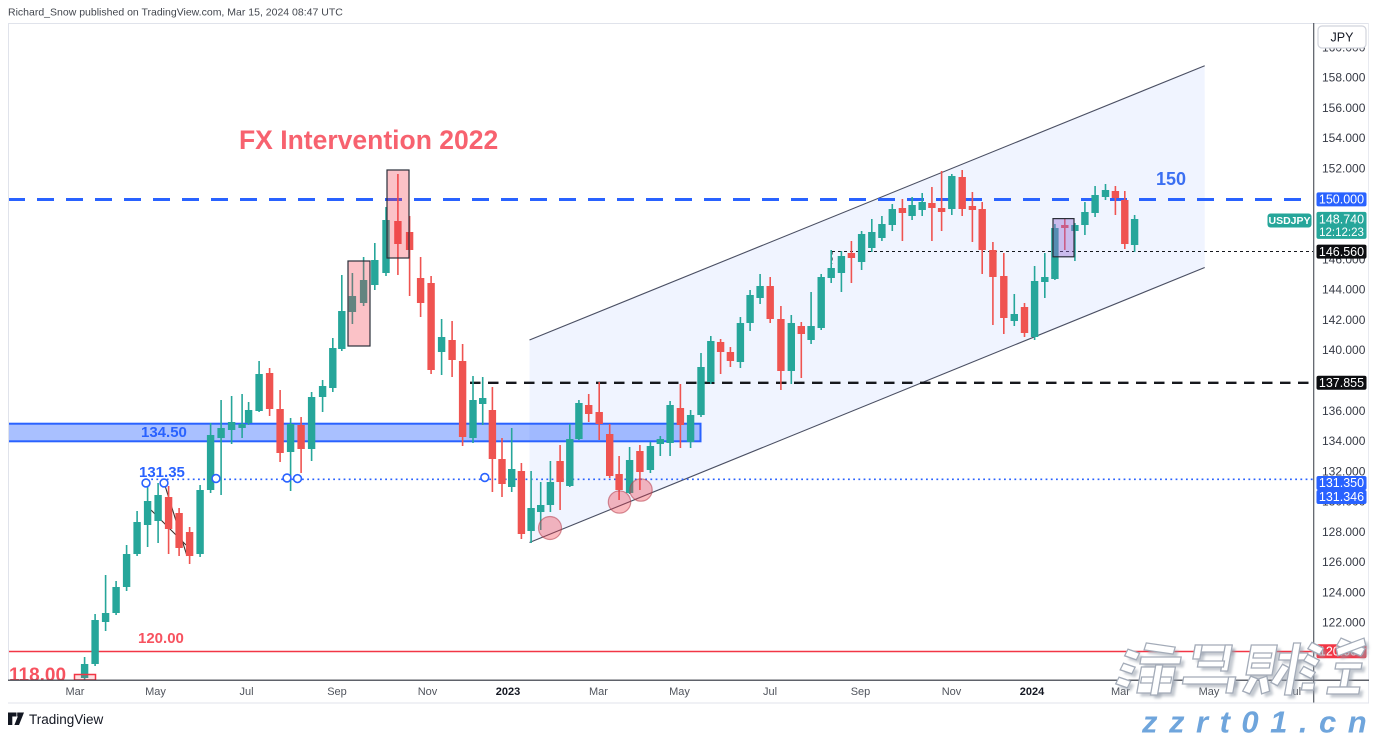 Image resolution: width=1377 pixels, height=734 pixels. I want to click on svg-text: 158.000, so click(1344, 78).